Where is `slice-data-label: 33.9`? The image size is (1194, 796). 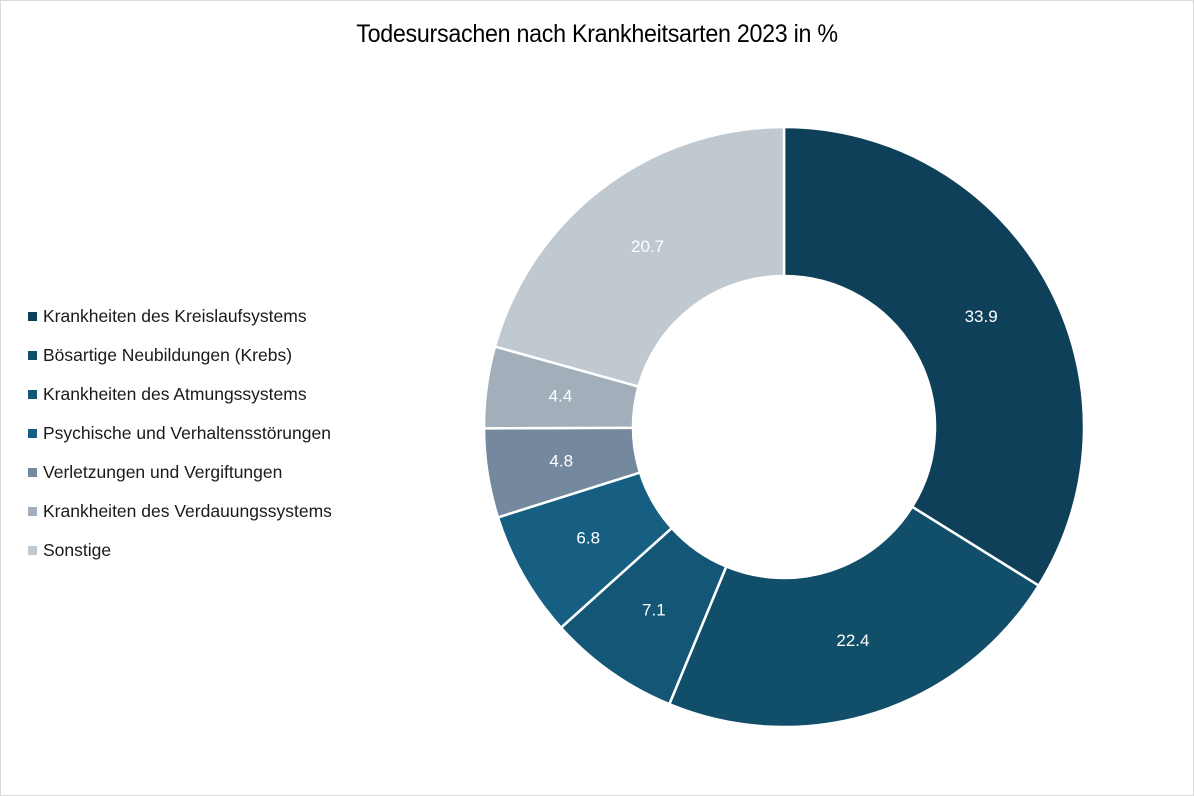
slice-data-label: 33.9 is located at coordinates (981, 316).